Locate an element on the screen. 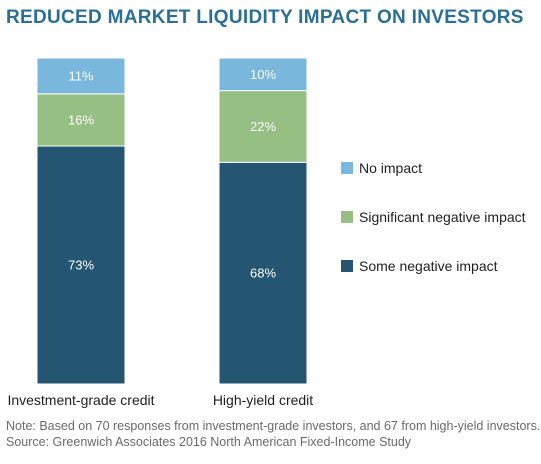  category-label-high-yield-credit: High-yield credit is located at coordinates (263, 400).